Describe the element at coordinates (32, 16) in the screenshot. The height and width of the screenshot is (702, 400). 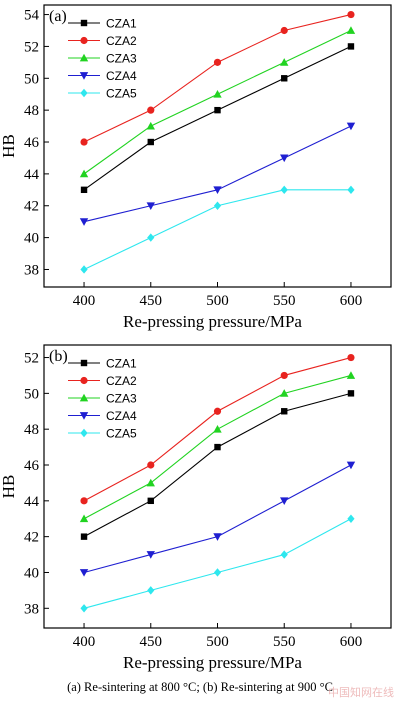
I see `y-tick-label: 54` at that location.